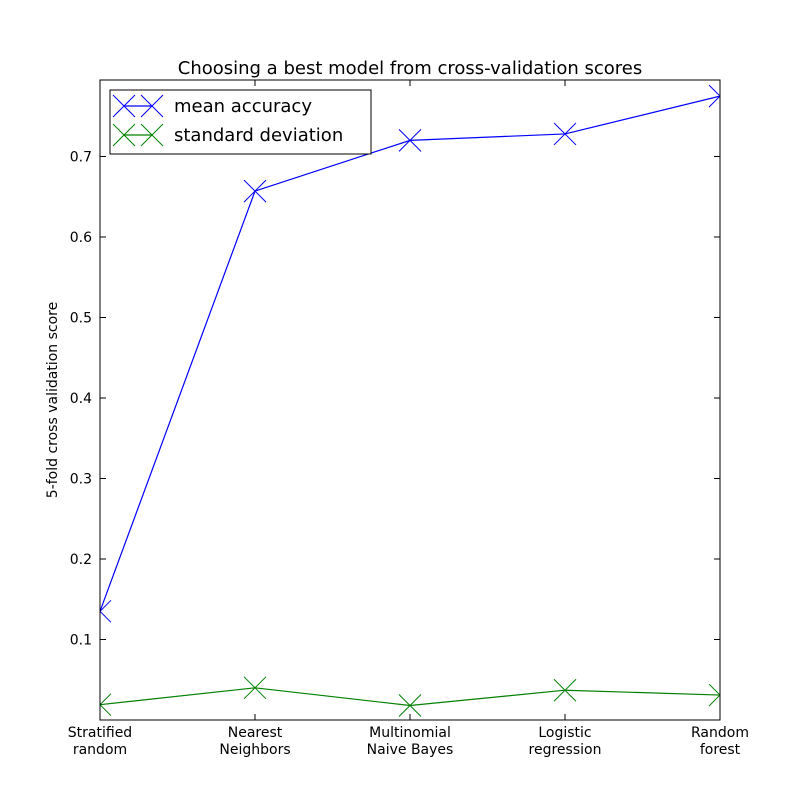  Describe the element at coordinates (81, 318) in the screenshot. I see `y-tick-label: 0.5` at that location.